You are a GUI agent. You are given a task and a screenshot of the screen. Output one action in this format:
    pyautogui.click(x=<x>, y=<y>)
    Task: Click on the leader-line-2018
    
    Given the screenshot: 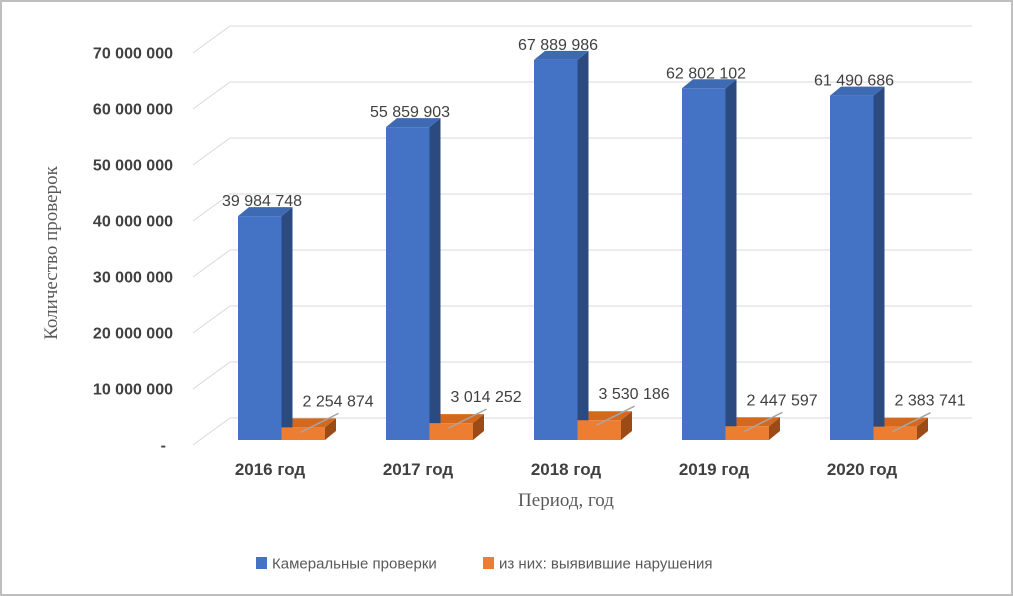 What is the action you would take?
    pyautogui.click(x=615, y=415)
    